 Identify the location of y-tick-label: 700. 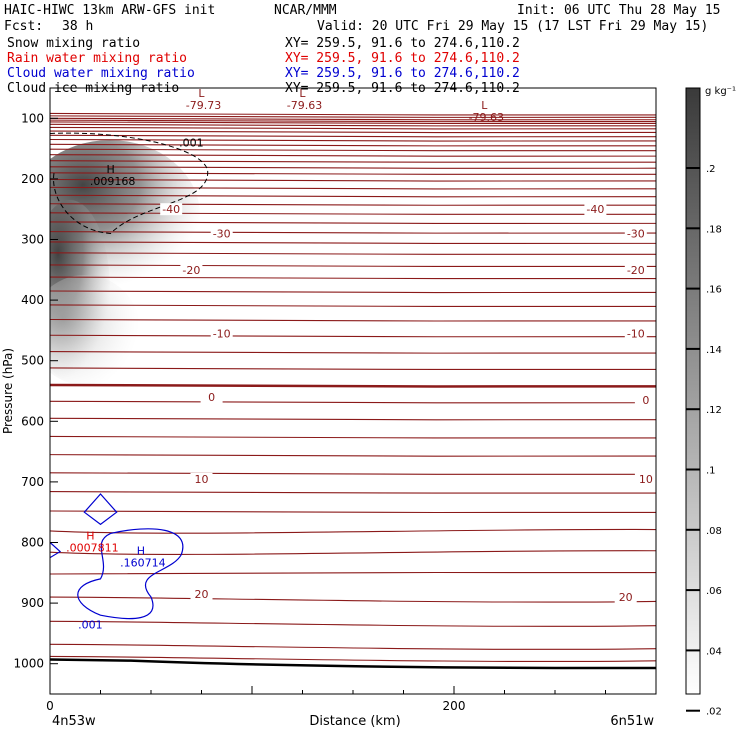
(32, 482).